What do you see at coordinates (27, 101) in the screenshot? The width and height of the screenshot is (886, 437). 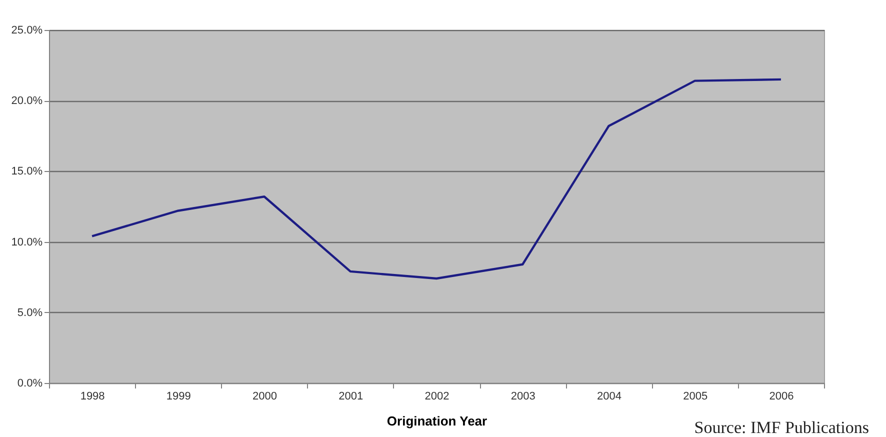 I see `y-tick-label: 20.0%` at bounding box center [27, 101].